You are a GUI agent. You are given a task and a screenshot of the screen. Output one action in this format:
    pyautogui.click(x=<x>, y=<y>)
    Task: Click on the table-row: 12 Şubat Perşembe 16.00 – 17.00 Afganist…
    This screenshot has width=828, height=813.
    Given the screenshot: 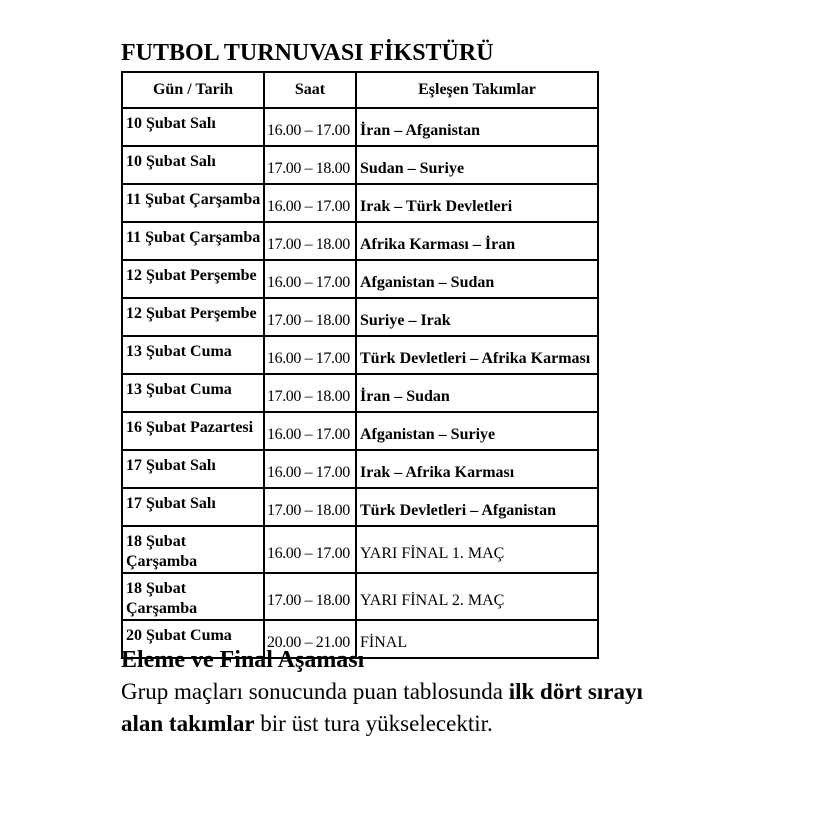 What is the action you would take?
    pyautogui.click(x=360, y=279)
    